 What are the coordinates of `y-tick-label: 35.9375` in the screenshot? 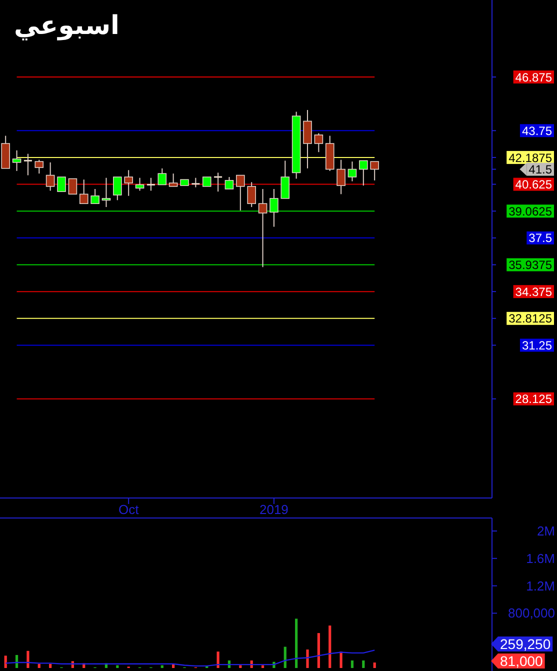 It's located at (530, 265).